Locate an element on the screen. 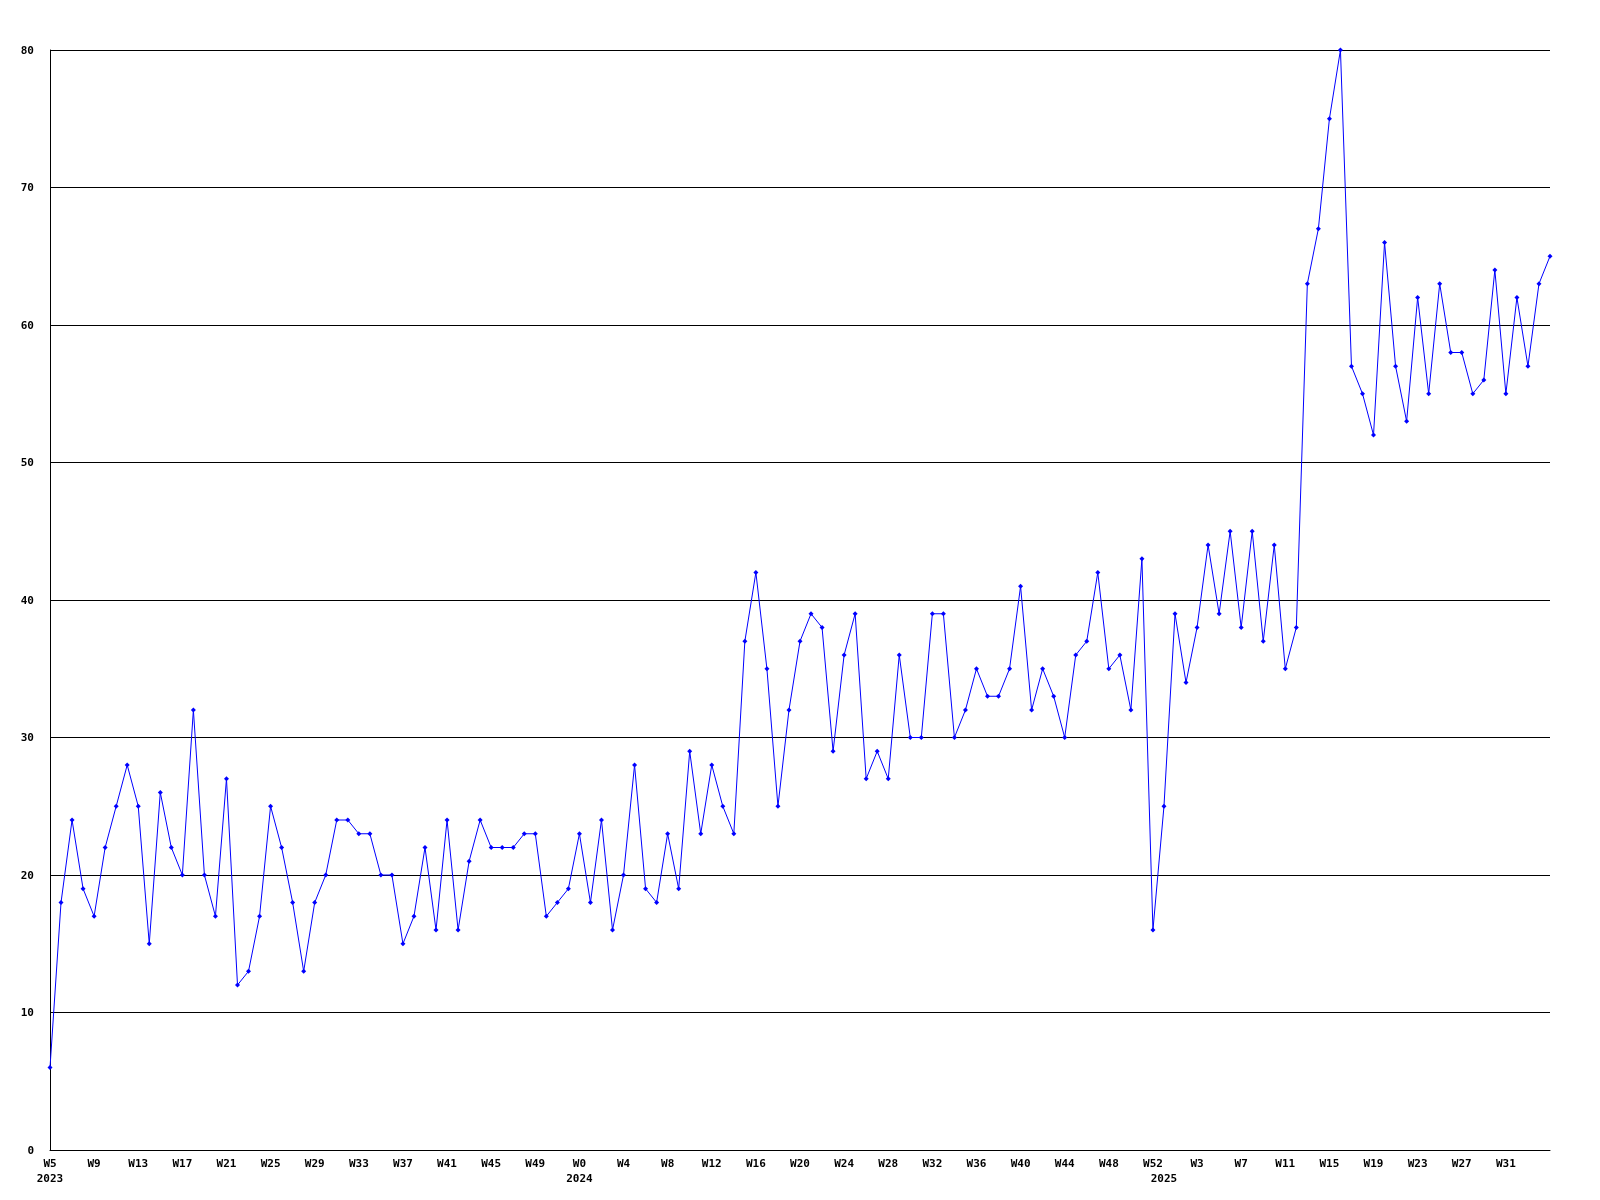 The height and width of the screenshot is (1200, 1600). x-tick-label: W41 is located at coordinates (447, 1163).